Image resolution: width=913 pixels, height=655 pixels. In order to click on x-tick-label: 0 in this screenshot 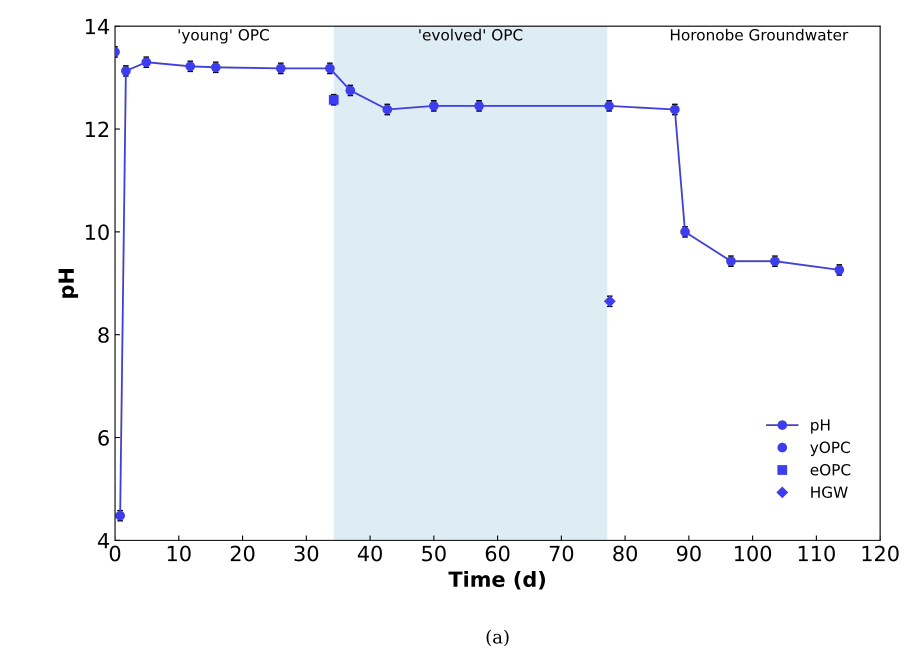, I will do `click(115, 554)`.